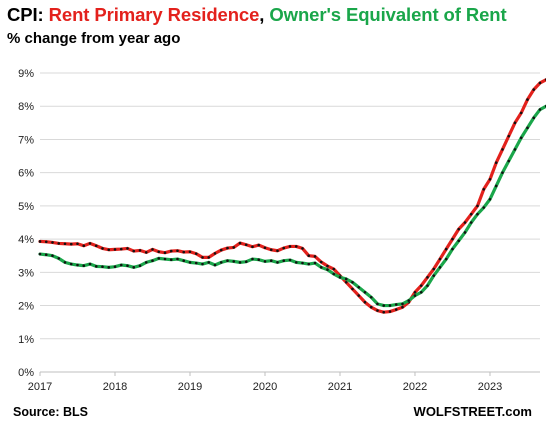  What do you see at coordinates (289, 373) in the screenshot?
I see `axes` at bounding box center [289, 373].